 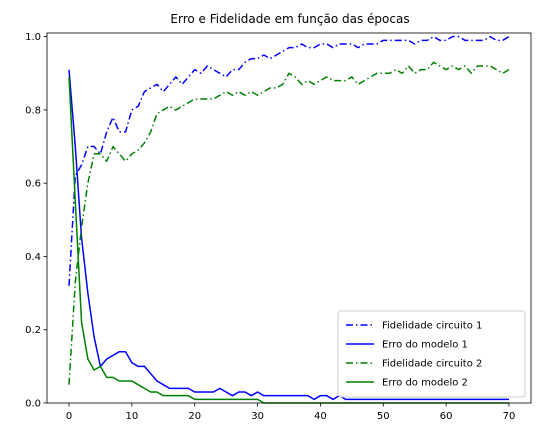 I want to click on x-tick-label: 60, so click(x=446, y=416).